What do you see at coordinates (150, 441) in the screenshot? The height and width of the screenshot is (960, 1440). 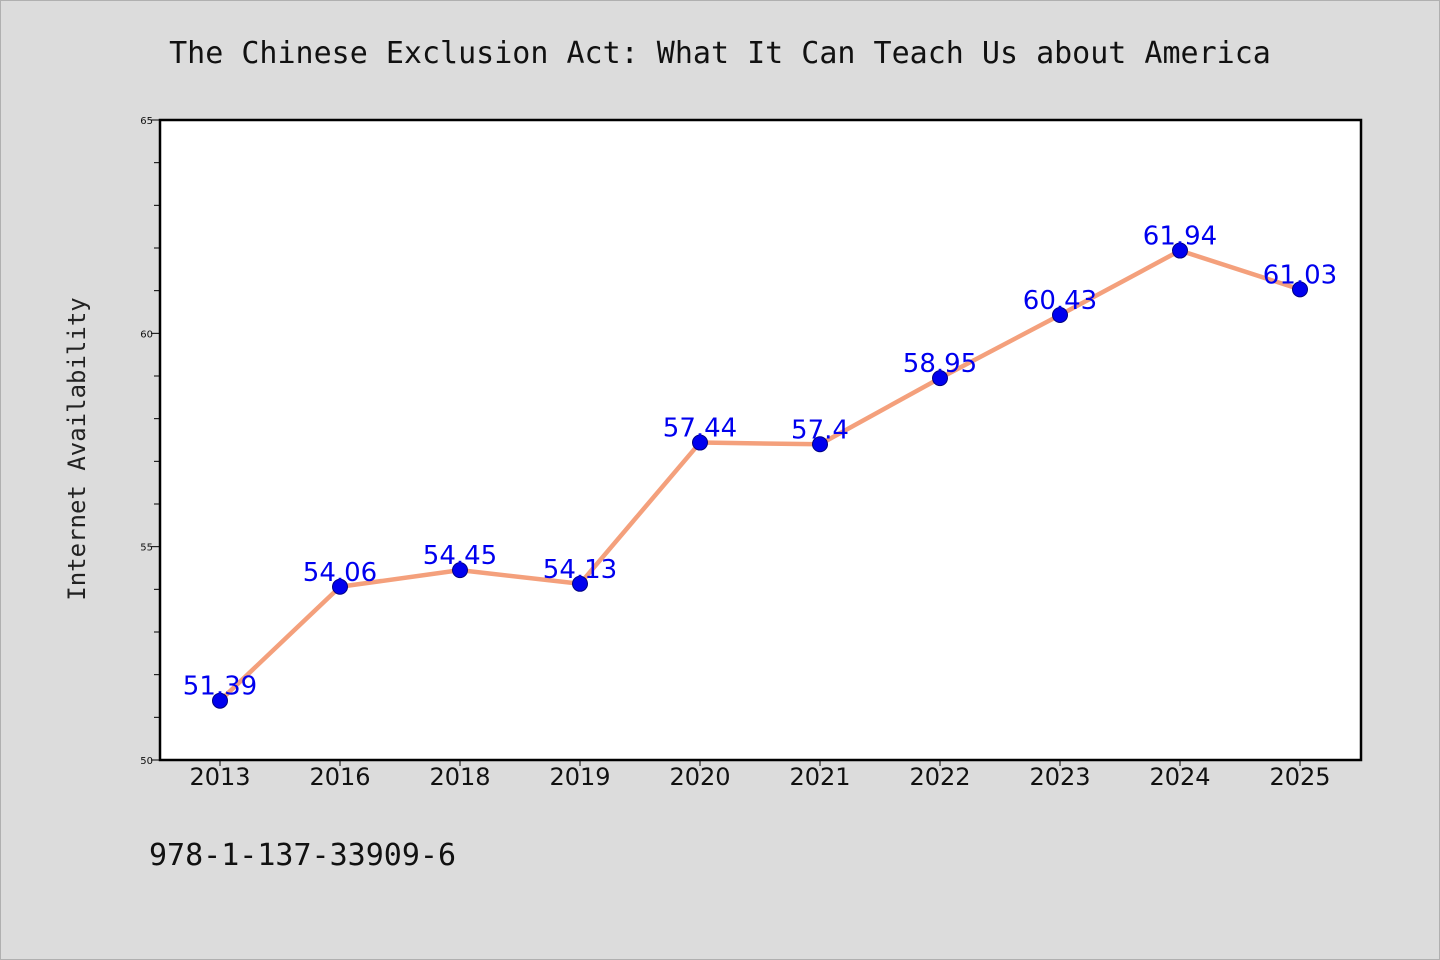 I see `y-axis-ticks: 50 55 60 65` at bounding box center [150, 441].